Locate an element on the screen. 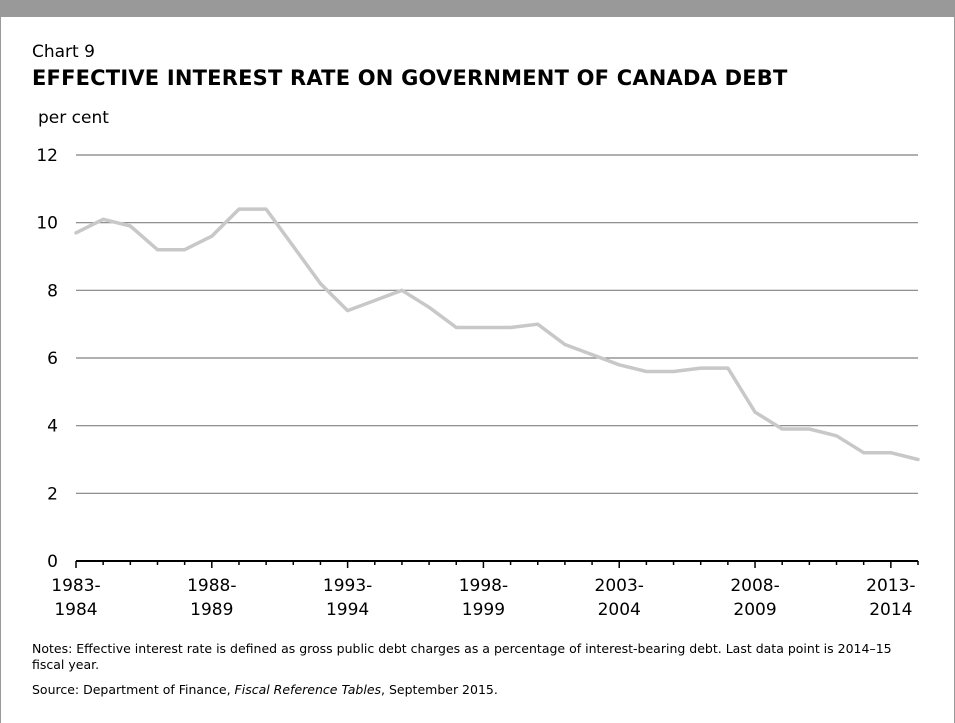  x-tick-label-2013-2014-line1: 2013- is located at coordinates (890, 586).